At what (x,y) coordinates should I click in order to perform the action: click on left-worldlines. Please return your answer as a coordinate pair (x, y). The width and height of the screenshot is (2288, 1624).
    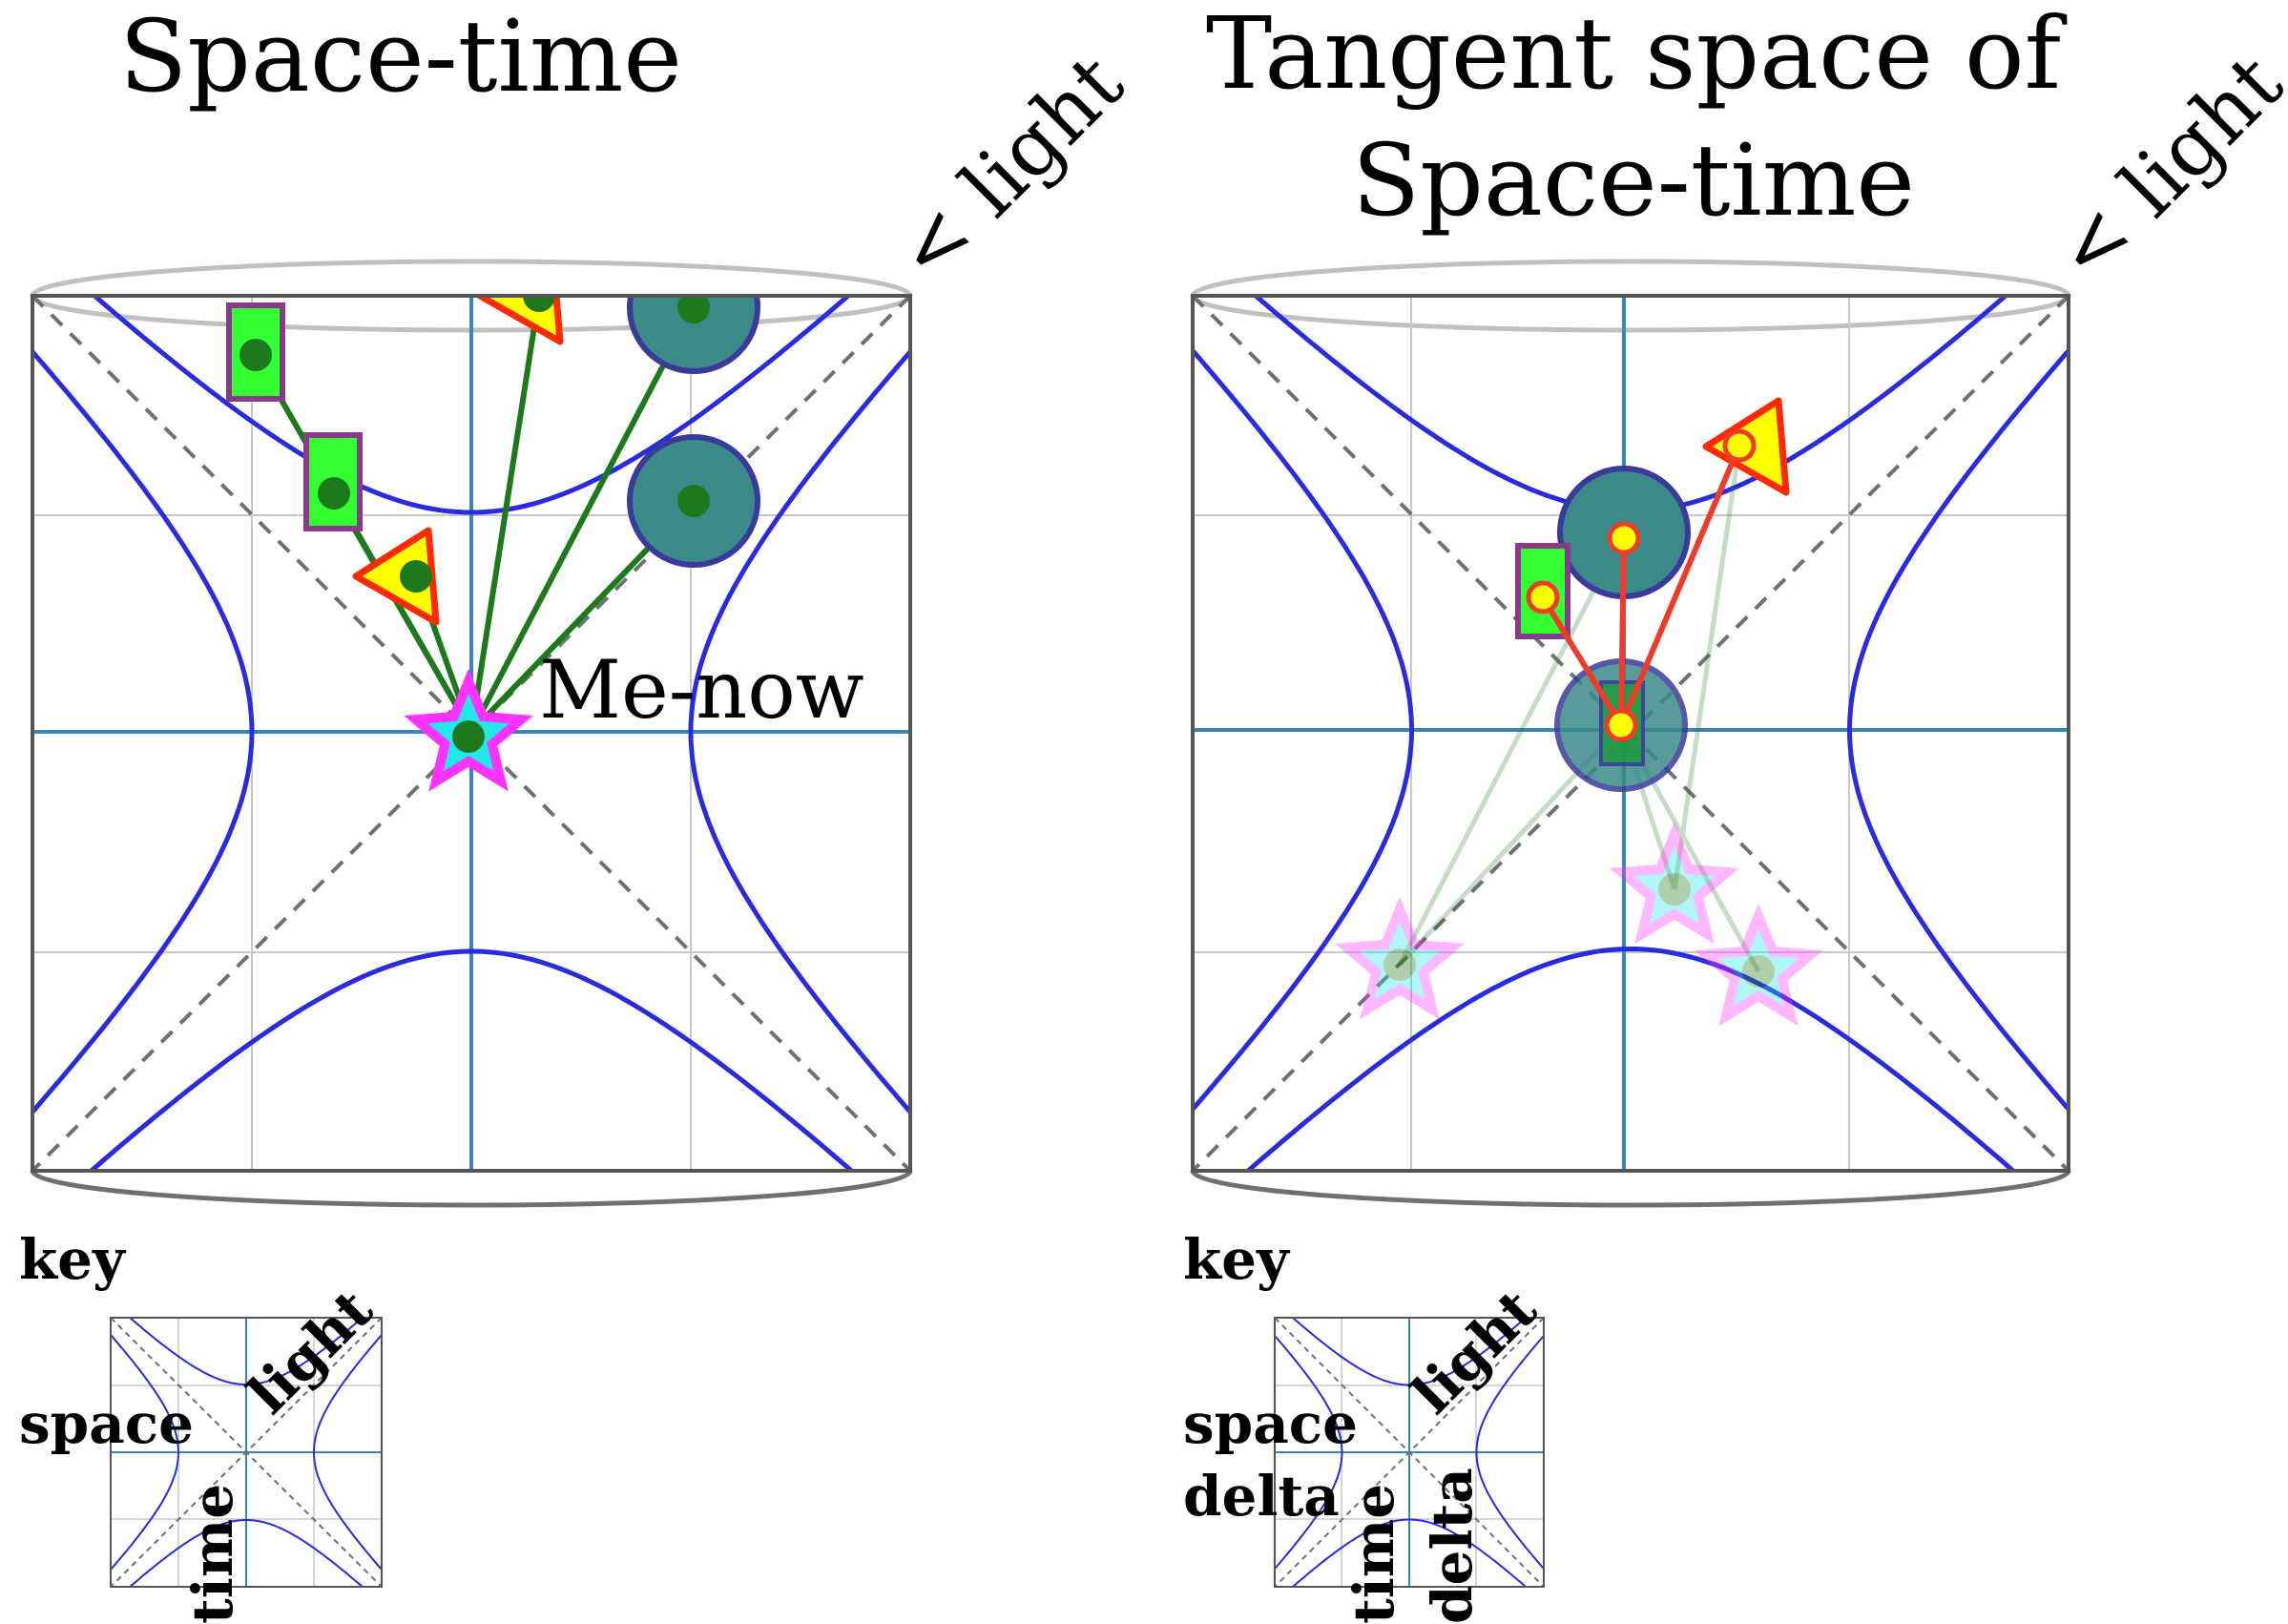
    Looking at the image, I should click on (475, 515).